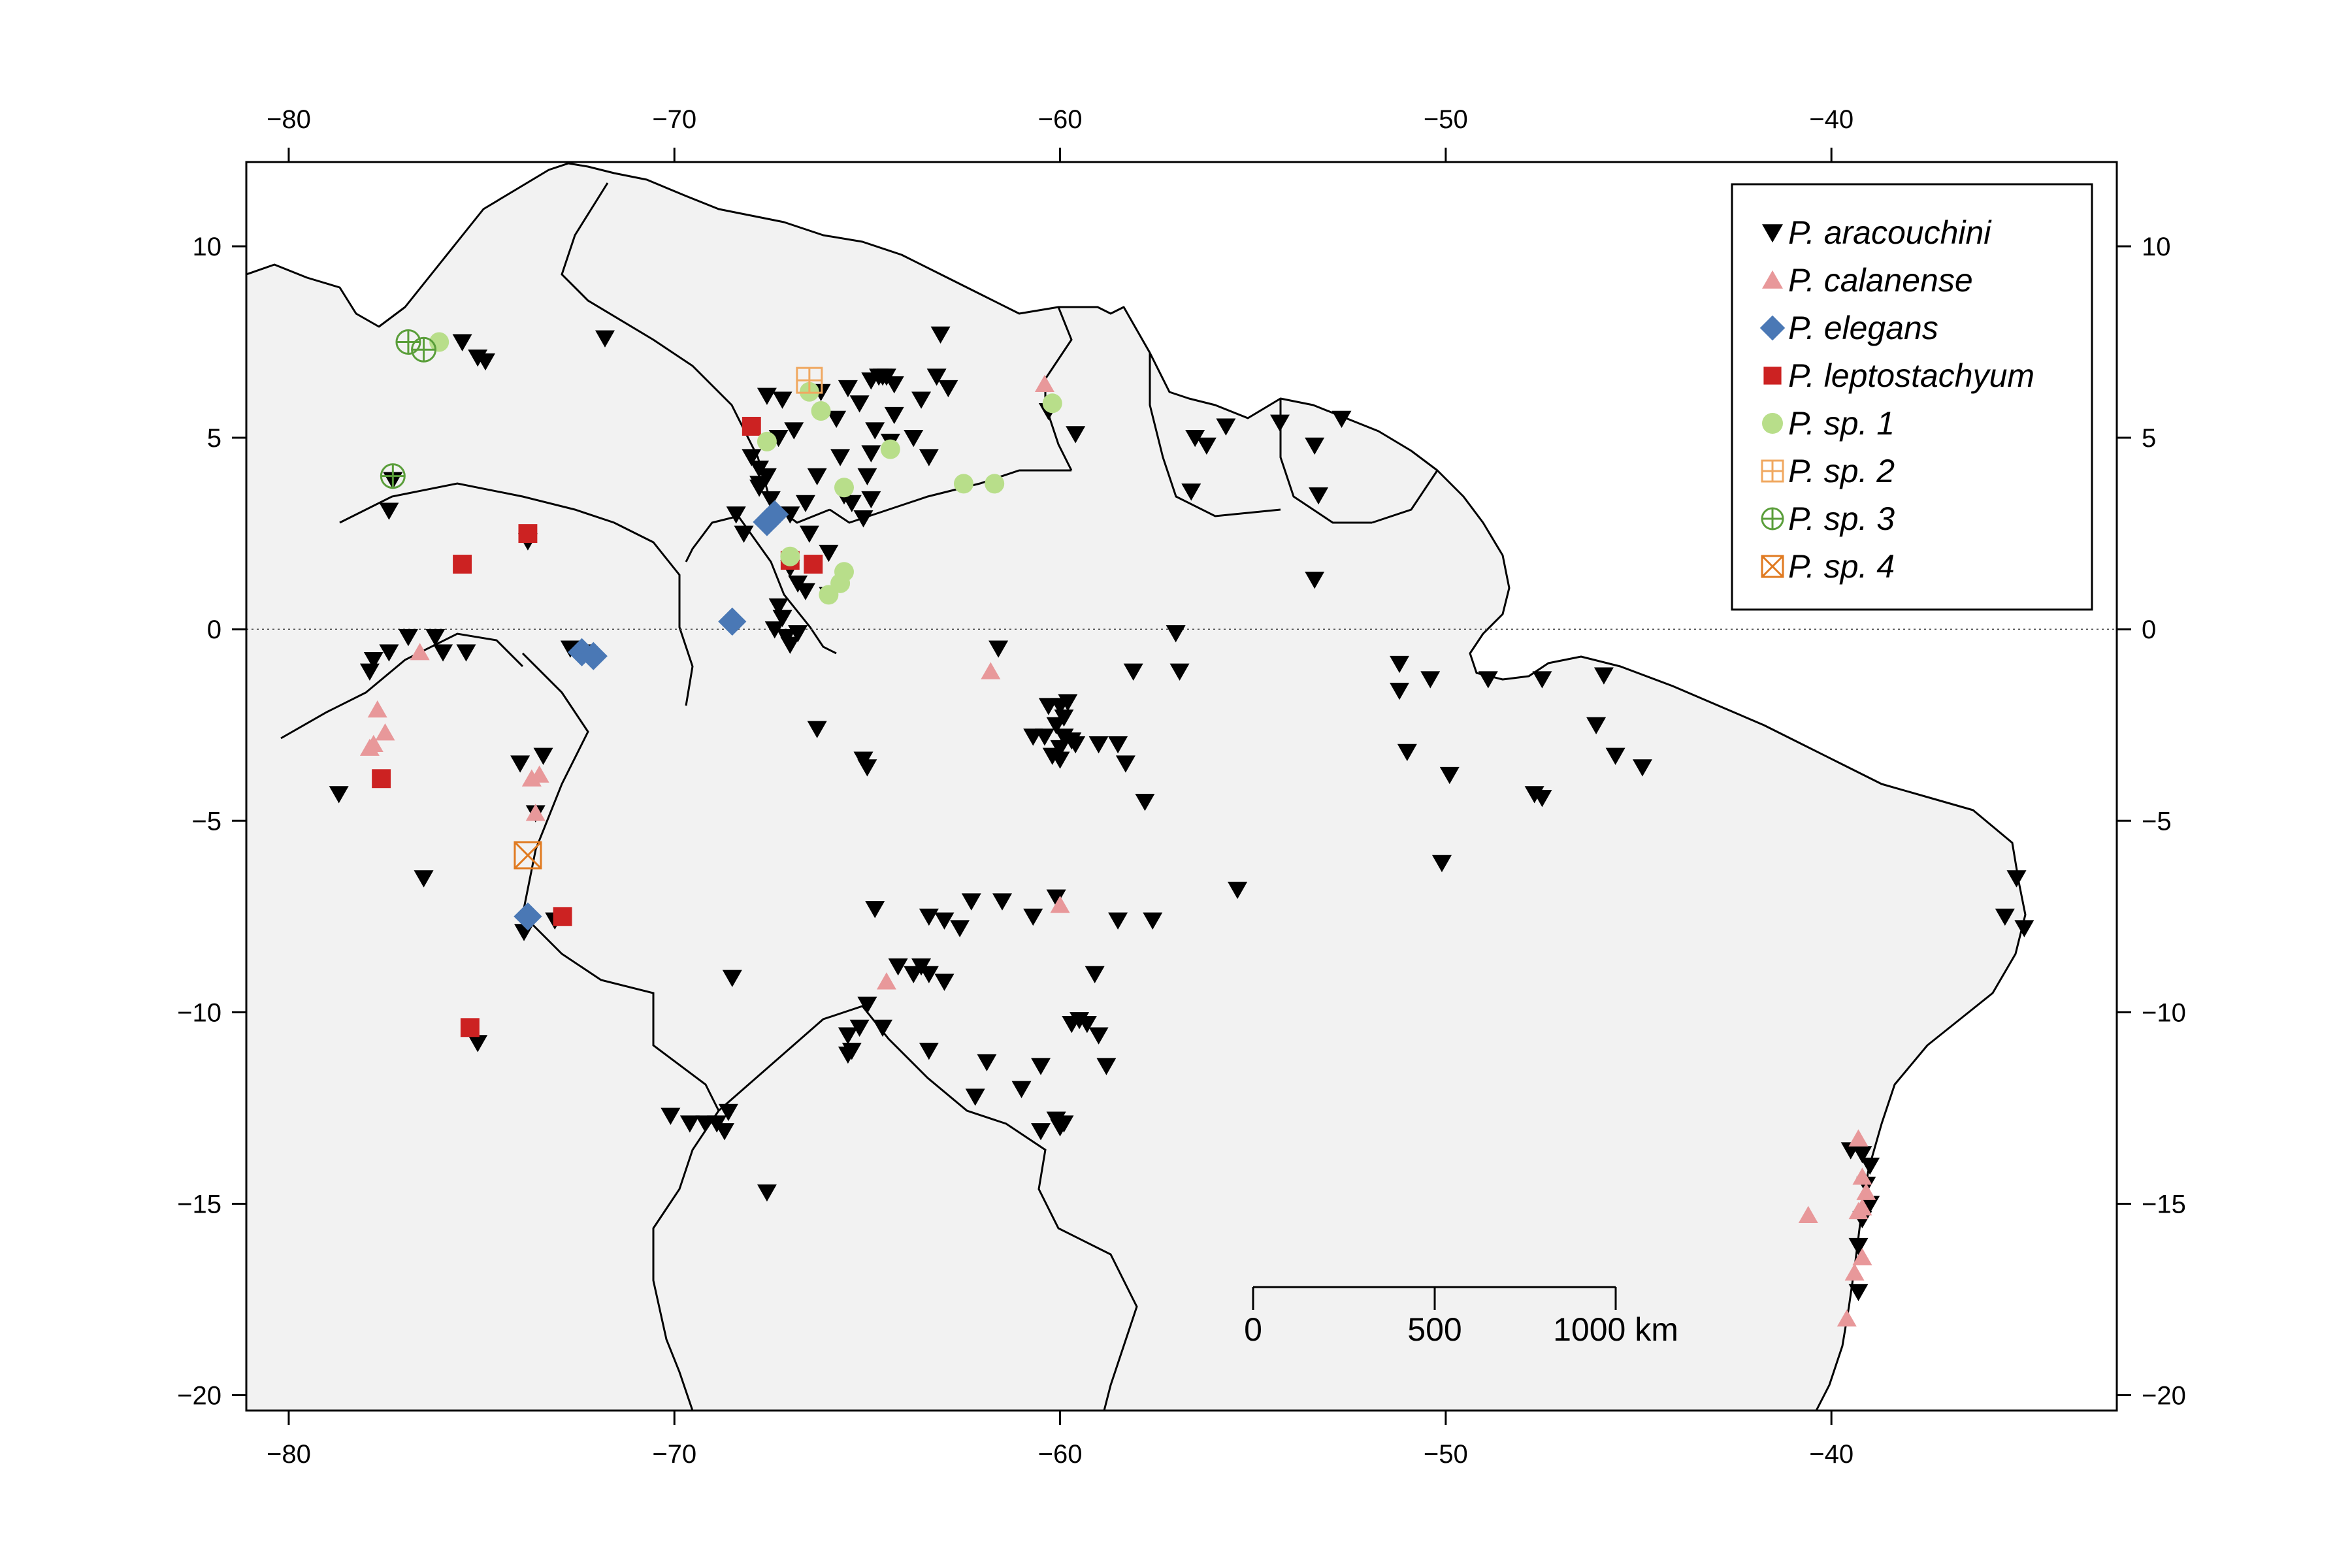 This screenshot has height=1568, width=2352. Describe the element at coordinates (928, 1208) in the screenshot. I see `border-bolivia-brazil` at that location.